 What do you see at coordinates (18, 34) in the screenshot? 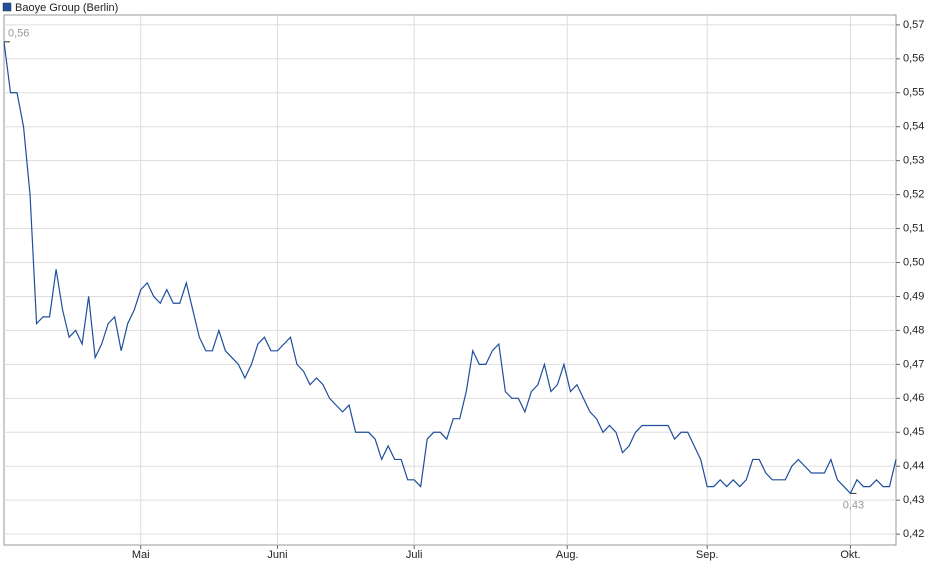
I see `annotation: 0,56` at bounding box center [18, 34].